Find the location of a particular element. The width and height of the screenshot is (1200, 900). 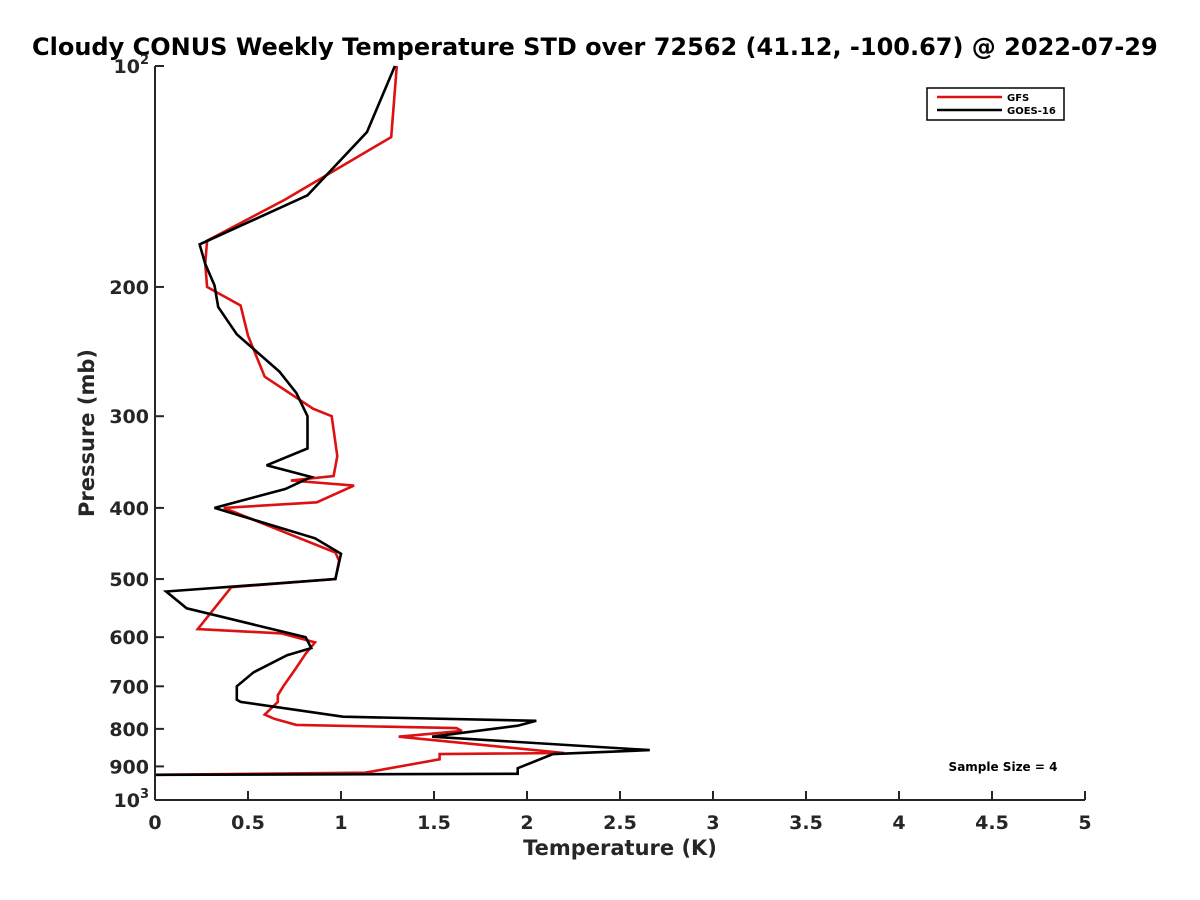

legend-box is located at coordinates (995, 104).